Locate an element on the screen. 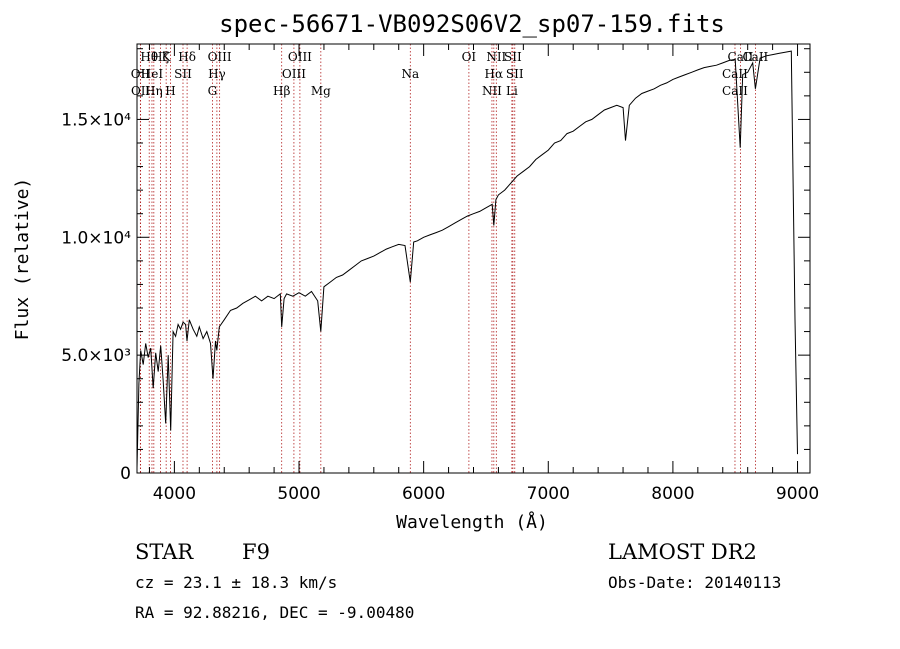 This screenshot has width=900, height=649. spectral-line-label: Li is located at coordinates (512, 91).